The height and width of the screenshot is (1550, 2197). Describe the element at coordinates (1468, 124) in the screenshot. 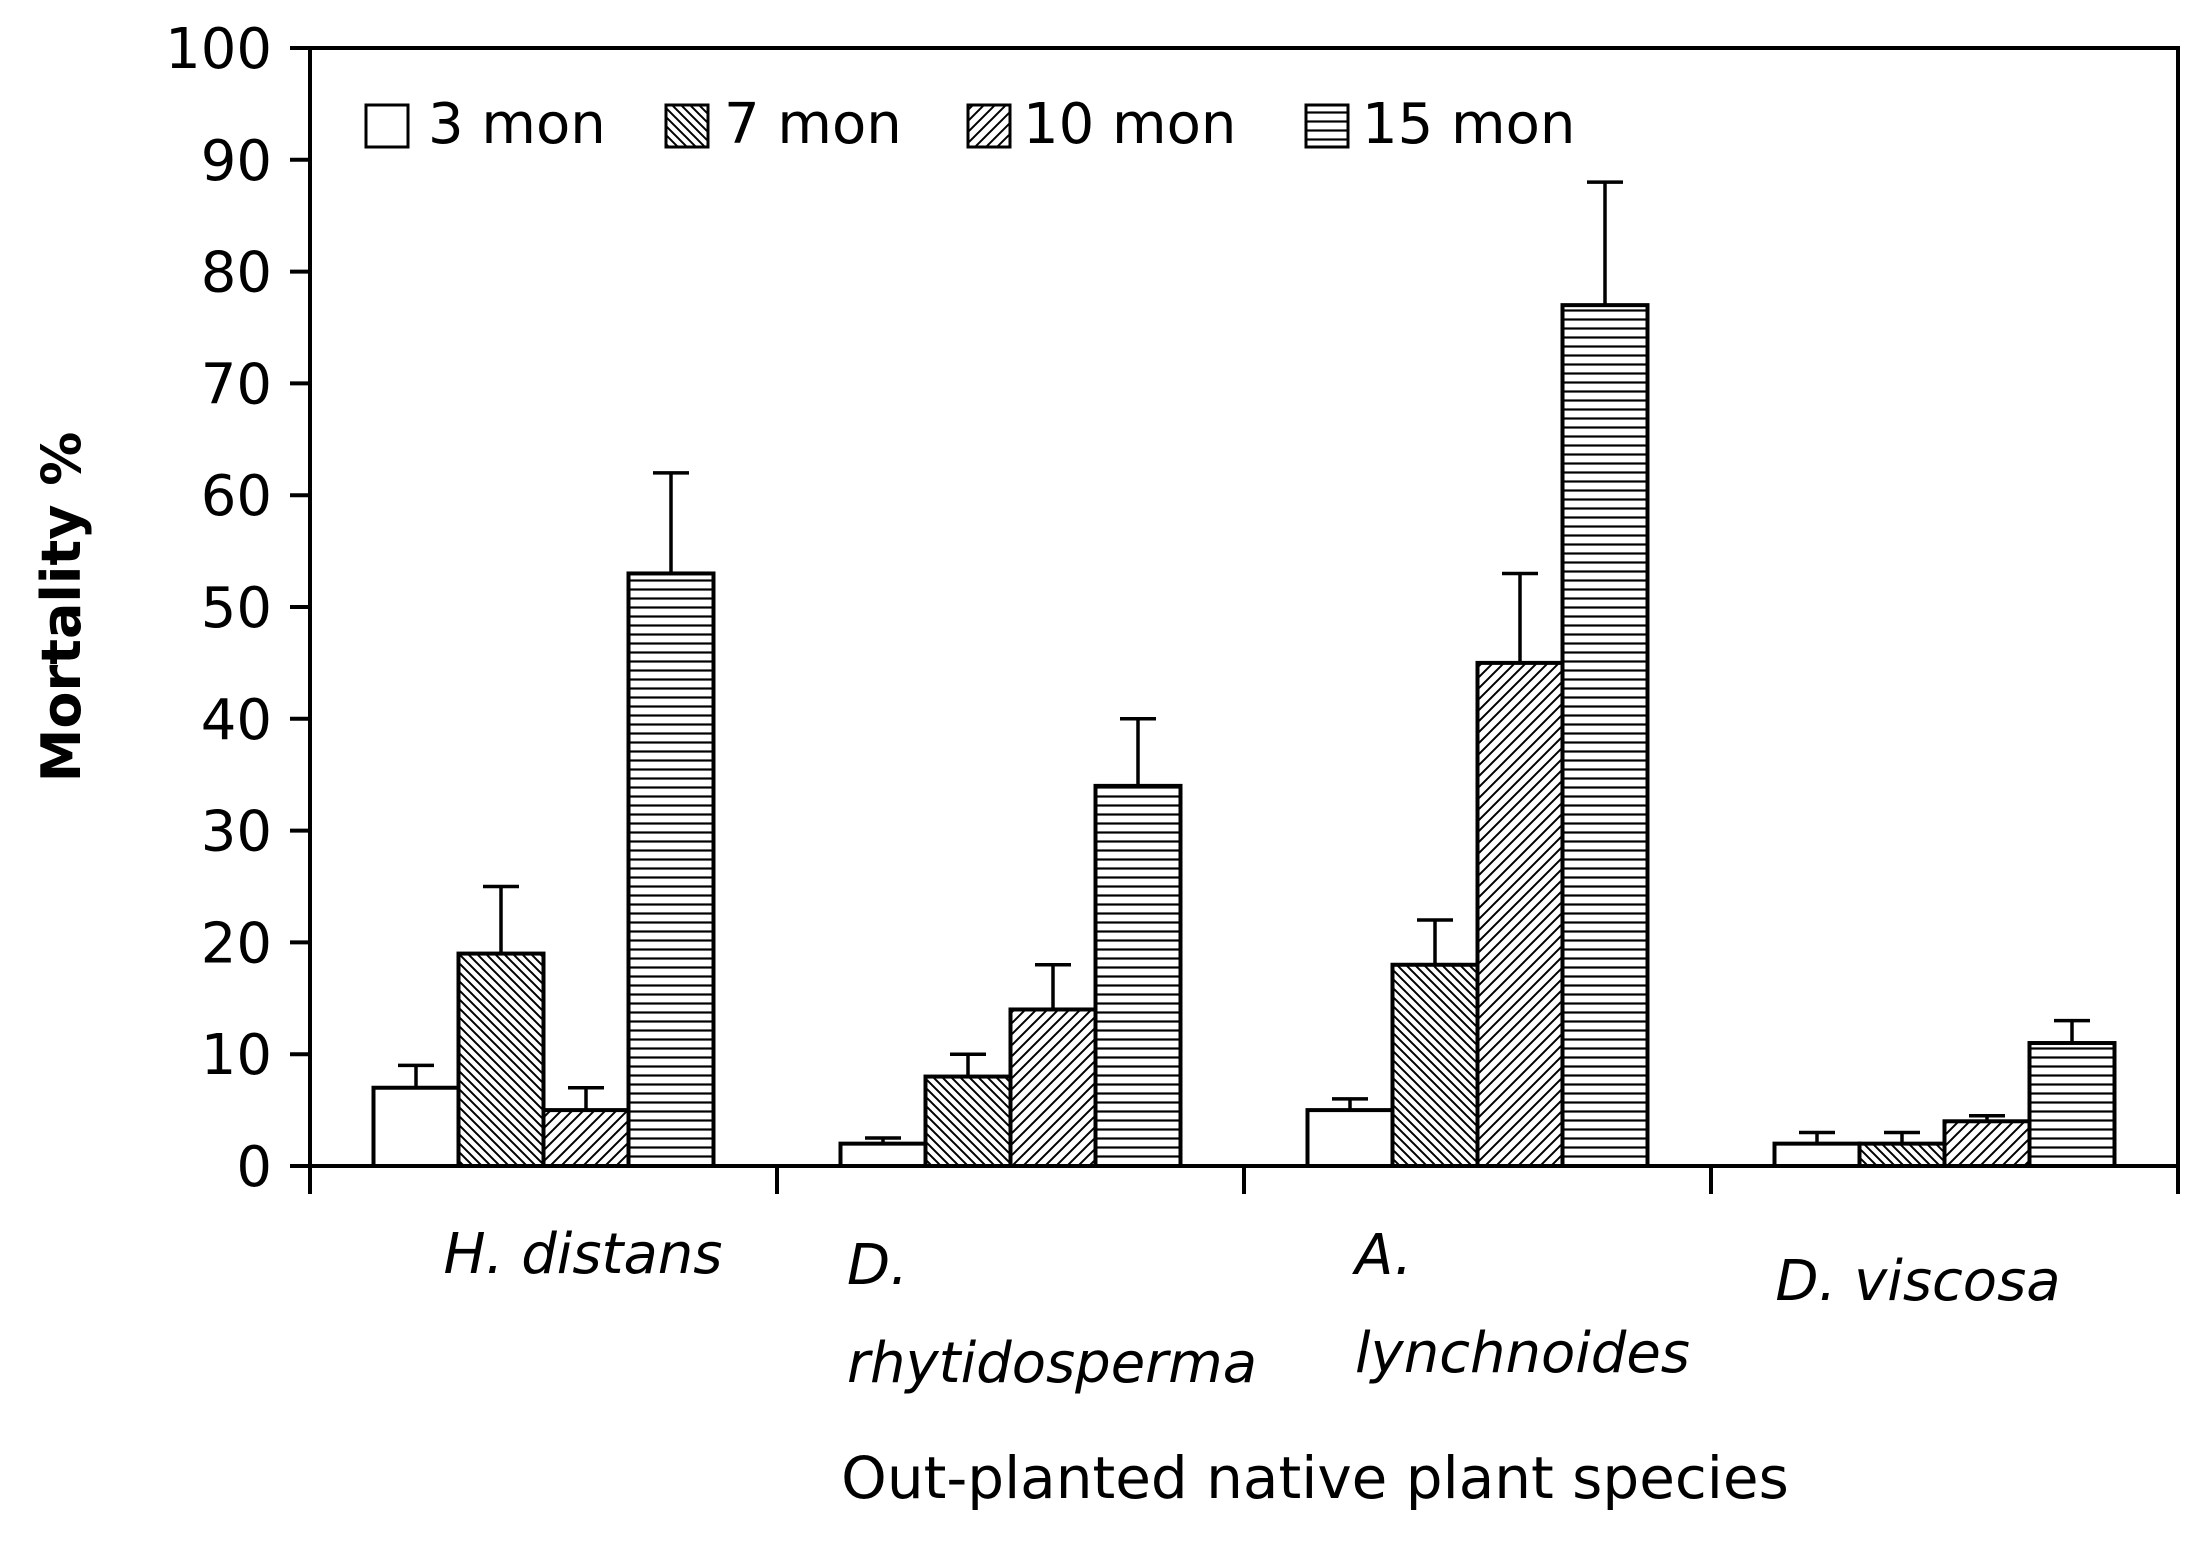

I see `legend-label: 15 mon` at that location.